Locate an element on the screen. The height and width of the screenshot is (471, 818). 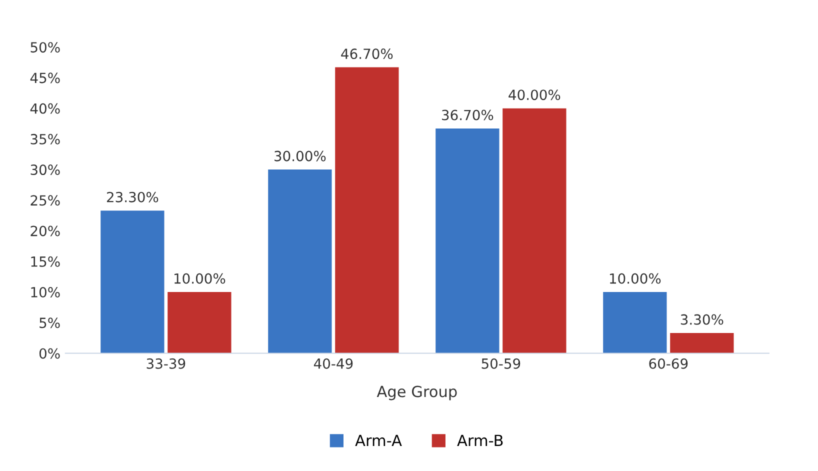
x-tick-label: 33-39 is located at coordinates (166, 363).